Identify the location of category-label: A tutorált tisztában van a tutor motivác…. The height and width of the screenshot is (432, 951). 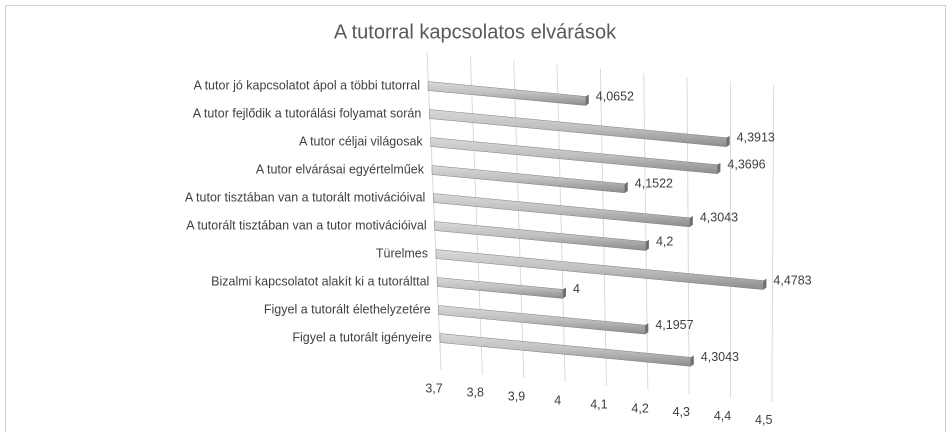
(306, 225).